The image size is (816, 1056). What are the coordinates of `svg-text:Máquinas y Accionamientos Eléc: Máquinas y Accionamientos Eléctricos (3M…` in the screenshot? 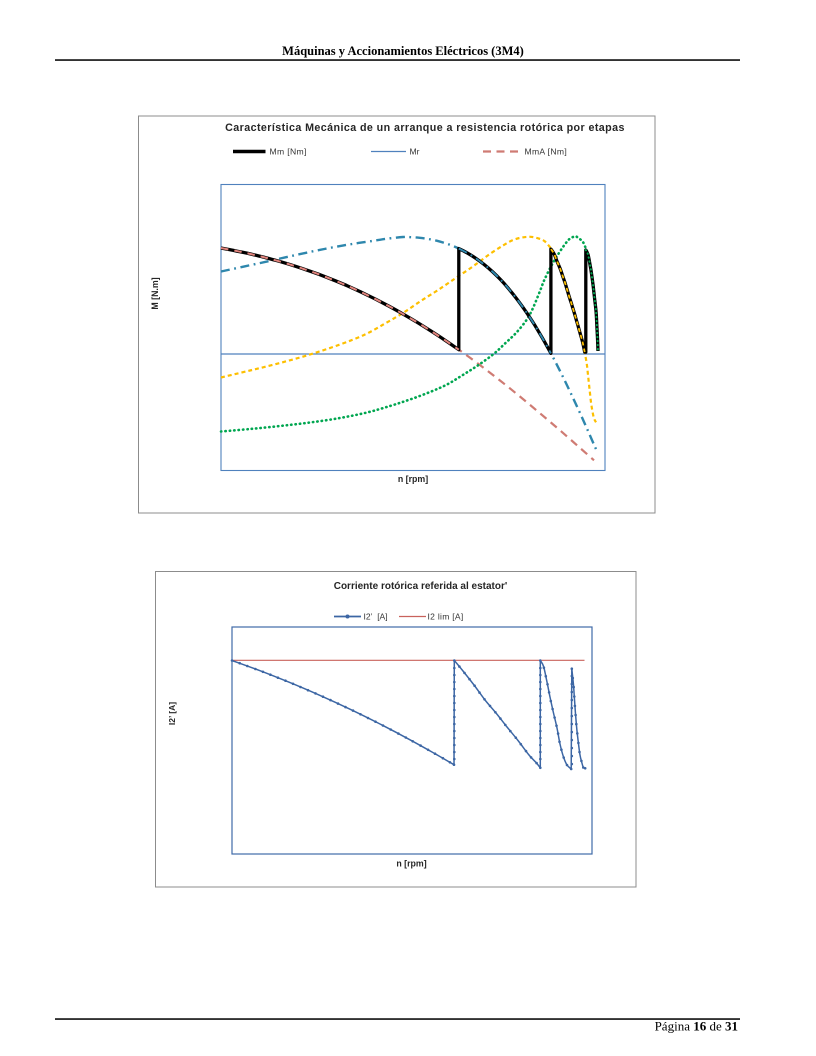 It's located at (403, 51).